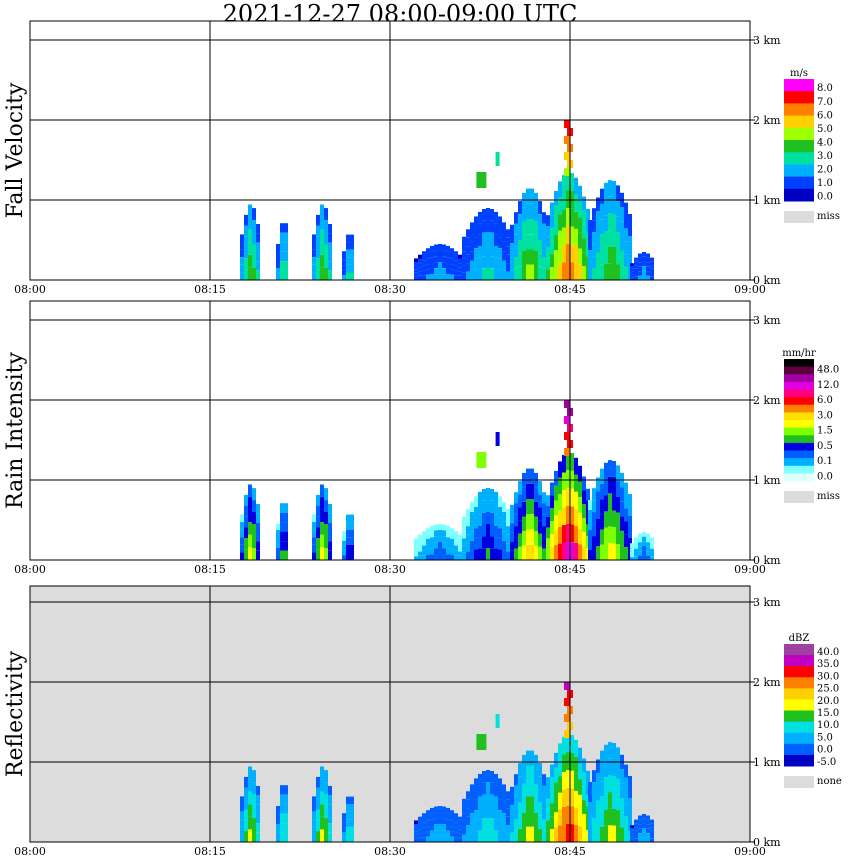 This screenshot has height=868, width=850. Describe the element at coordinates (828, 496) in the screenshot. I see `colorbar-miss-label: miss` at that location.